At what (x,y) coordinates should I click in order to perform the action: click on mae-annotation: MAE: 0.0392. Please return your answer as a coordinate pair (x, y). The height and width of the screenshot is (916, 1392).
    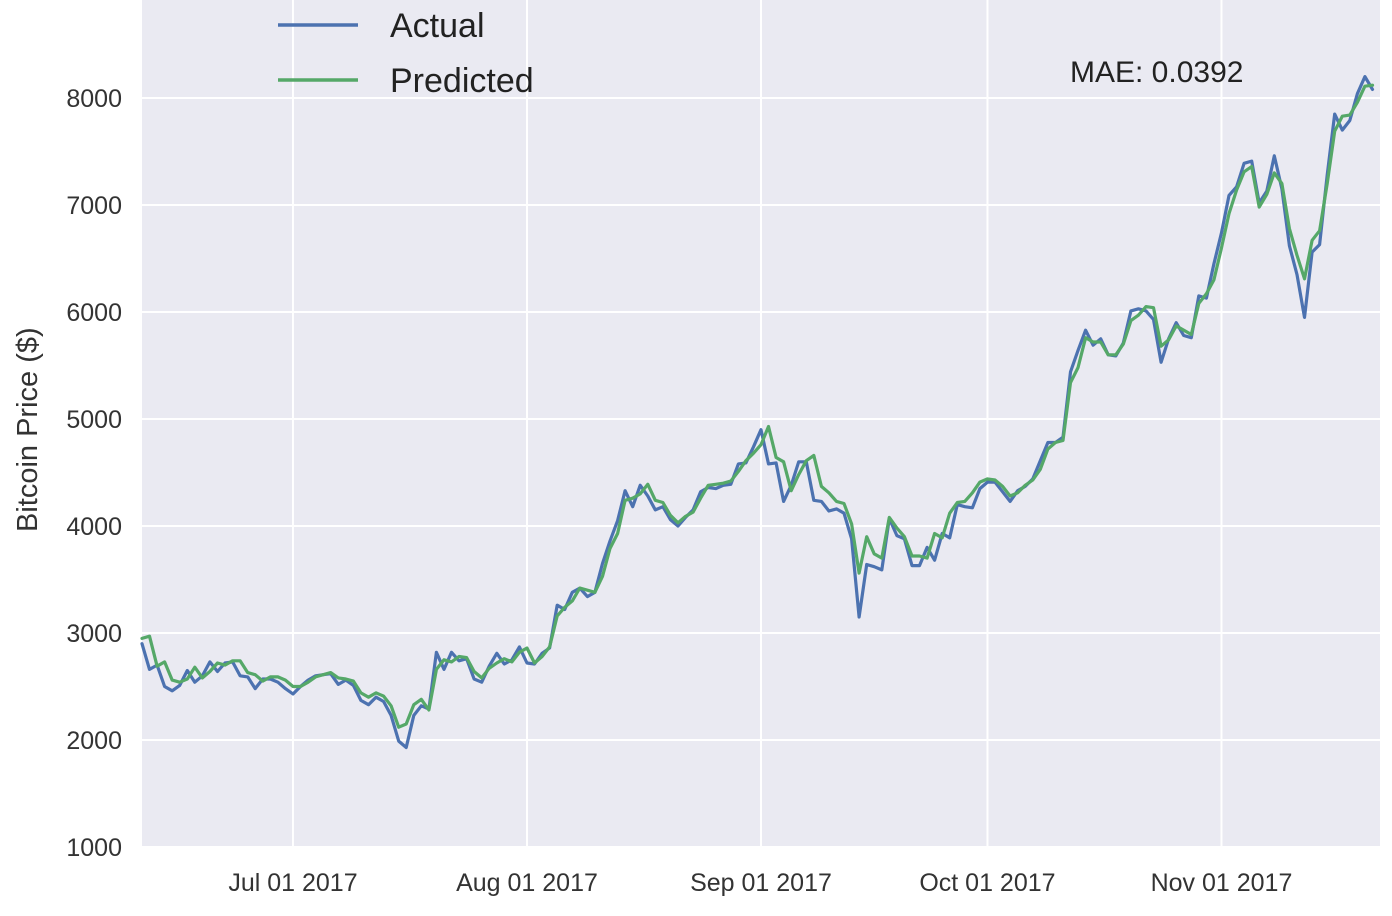
    Looking at the image, I should click on (1156, 72).